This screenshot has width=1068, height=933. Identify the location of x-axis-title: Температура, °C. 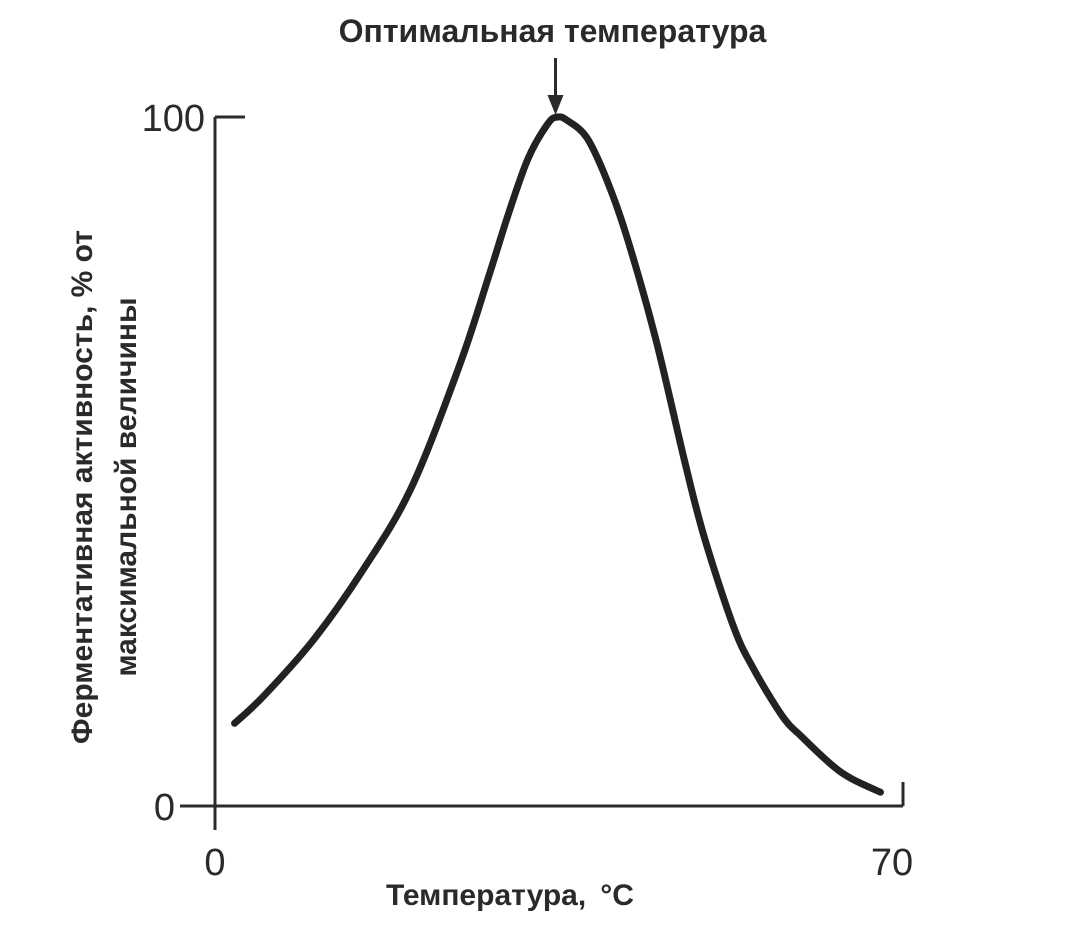
(510, 895).